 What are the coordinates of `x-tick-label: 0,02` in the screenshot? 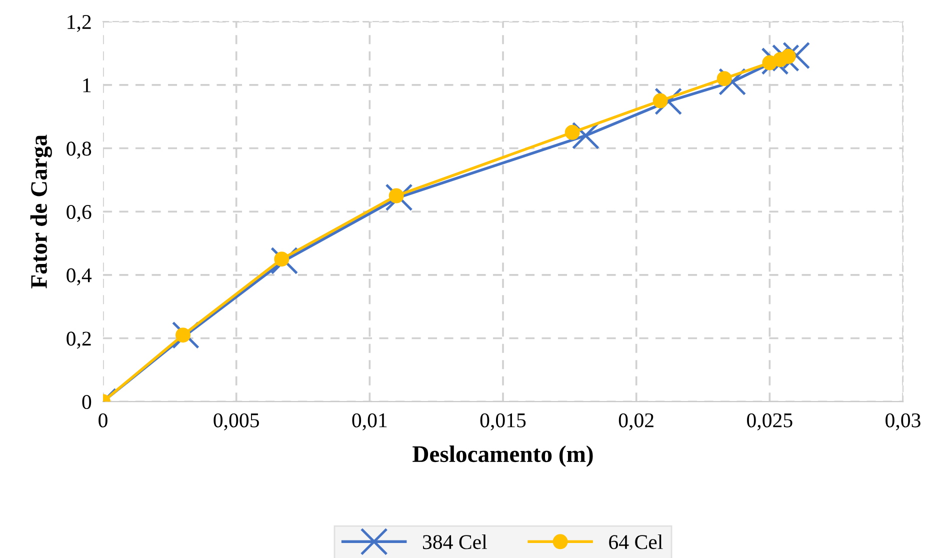 It's located at (636, 421).